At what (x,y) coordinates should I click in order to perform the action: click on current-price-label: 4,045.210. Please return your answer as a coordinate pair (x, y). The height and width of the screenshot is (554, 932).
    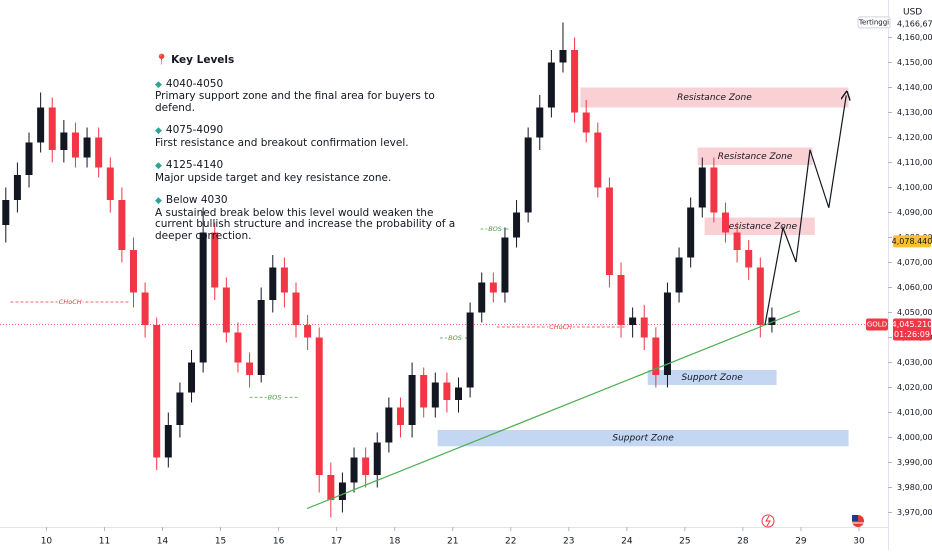
    Looking at the image, I should click on (912, 324).